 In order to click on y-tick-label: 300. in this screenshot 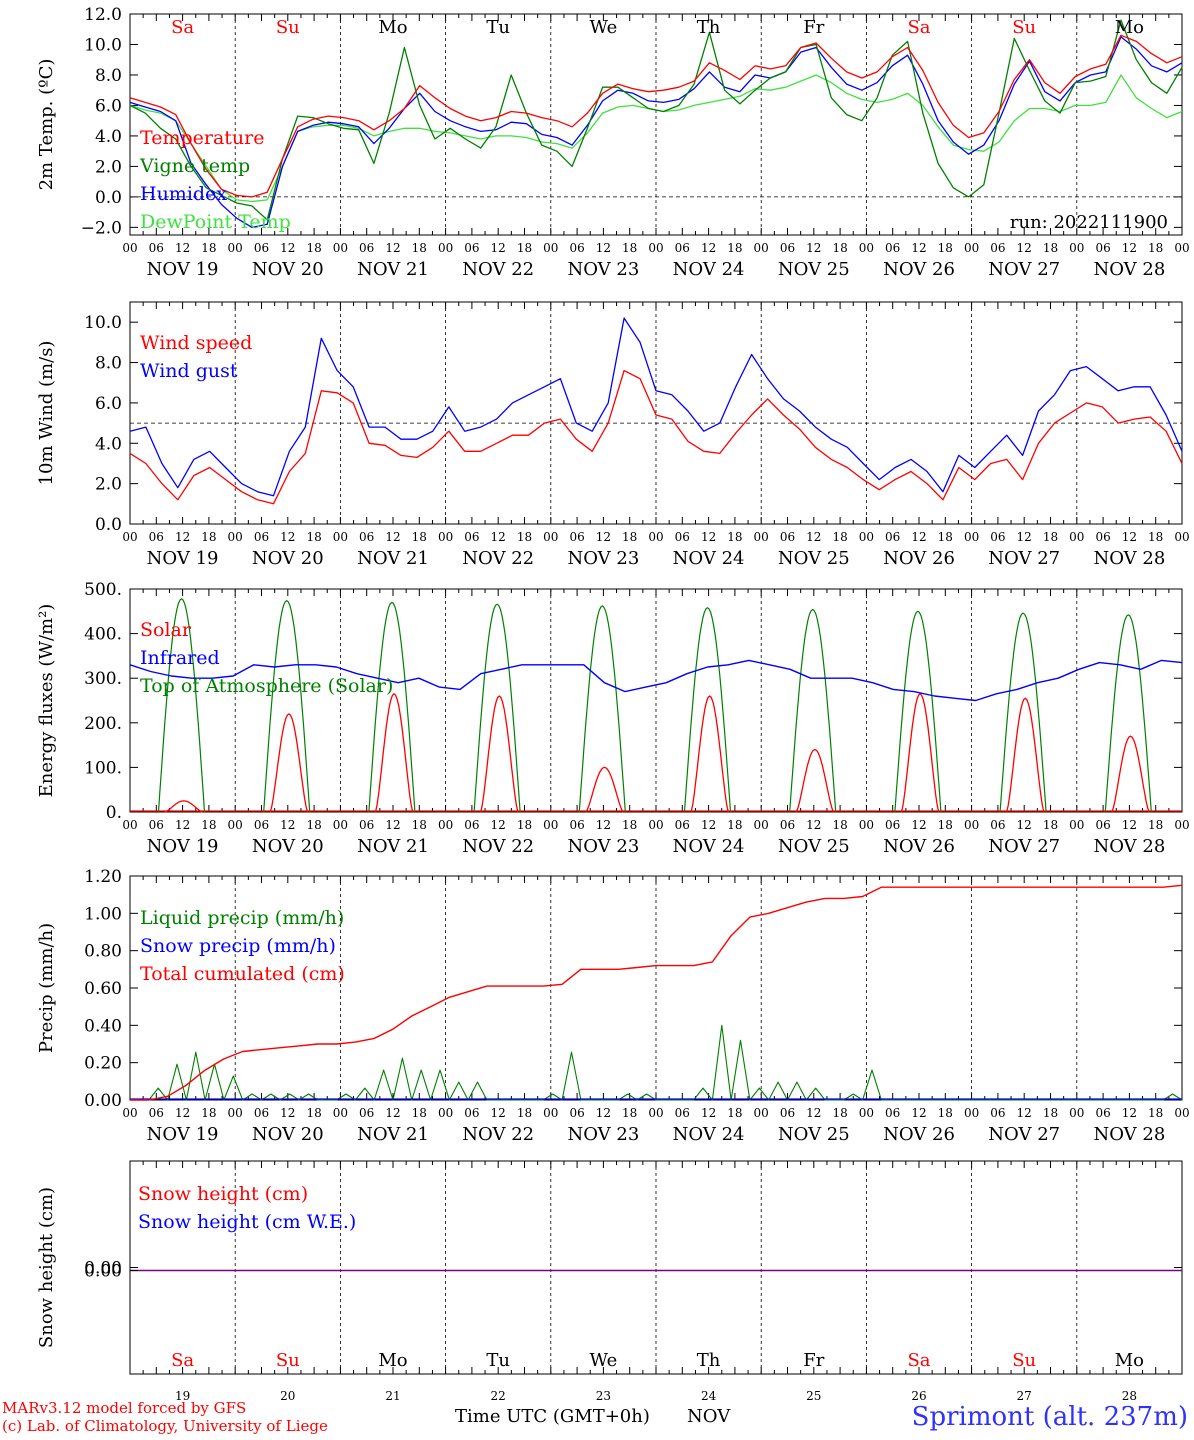, I will do `click(103, 679)`.